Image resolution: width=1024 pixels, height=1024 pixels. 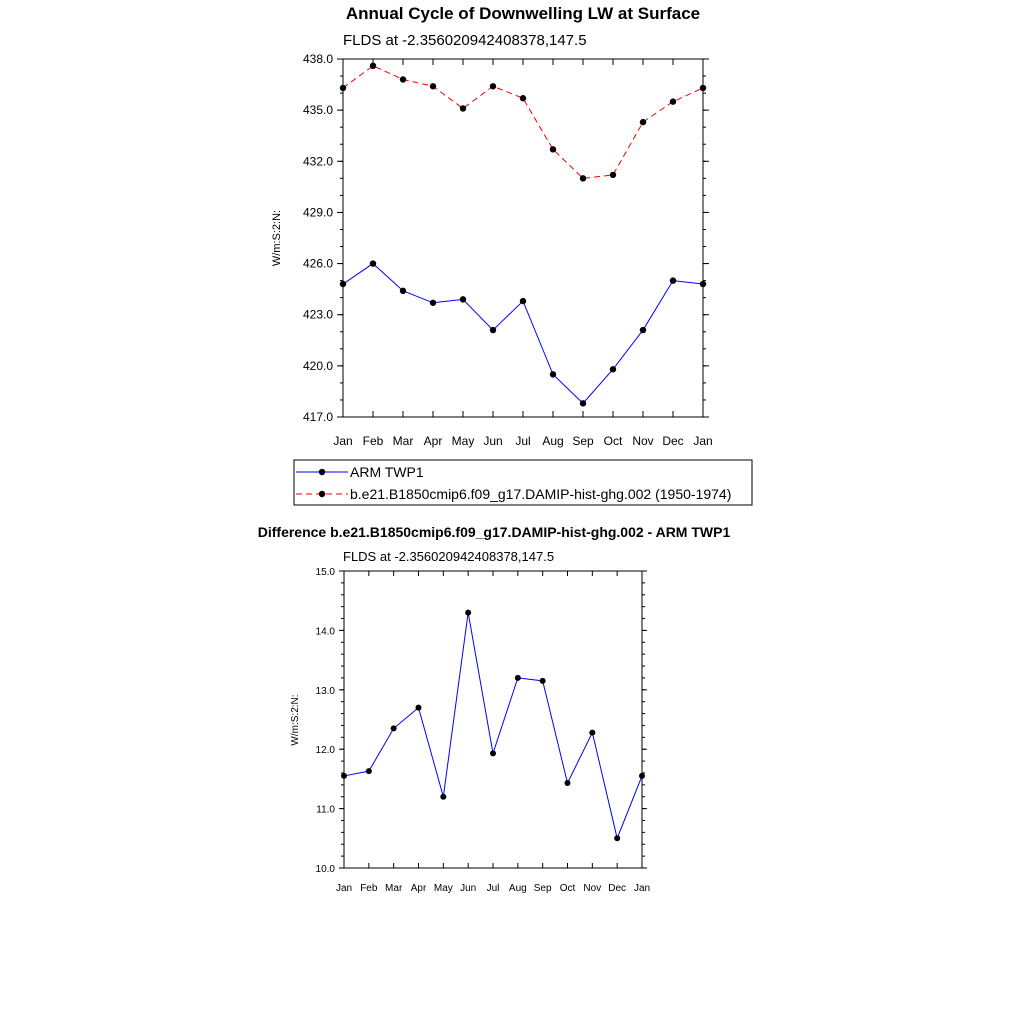 I want to click on chart1-x-tick-label: Apr, so click(x=433, y=441).